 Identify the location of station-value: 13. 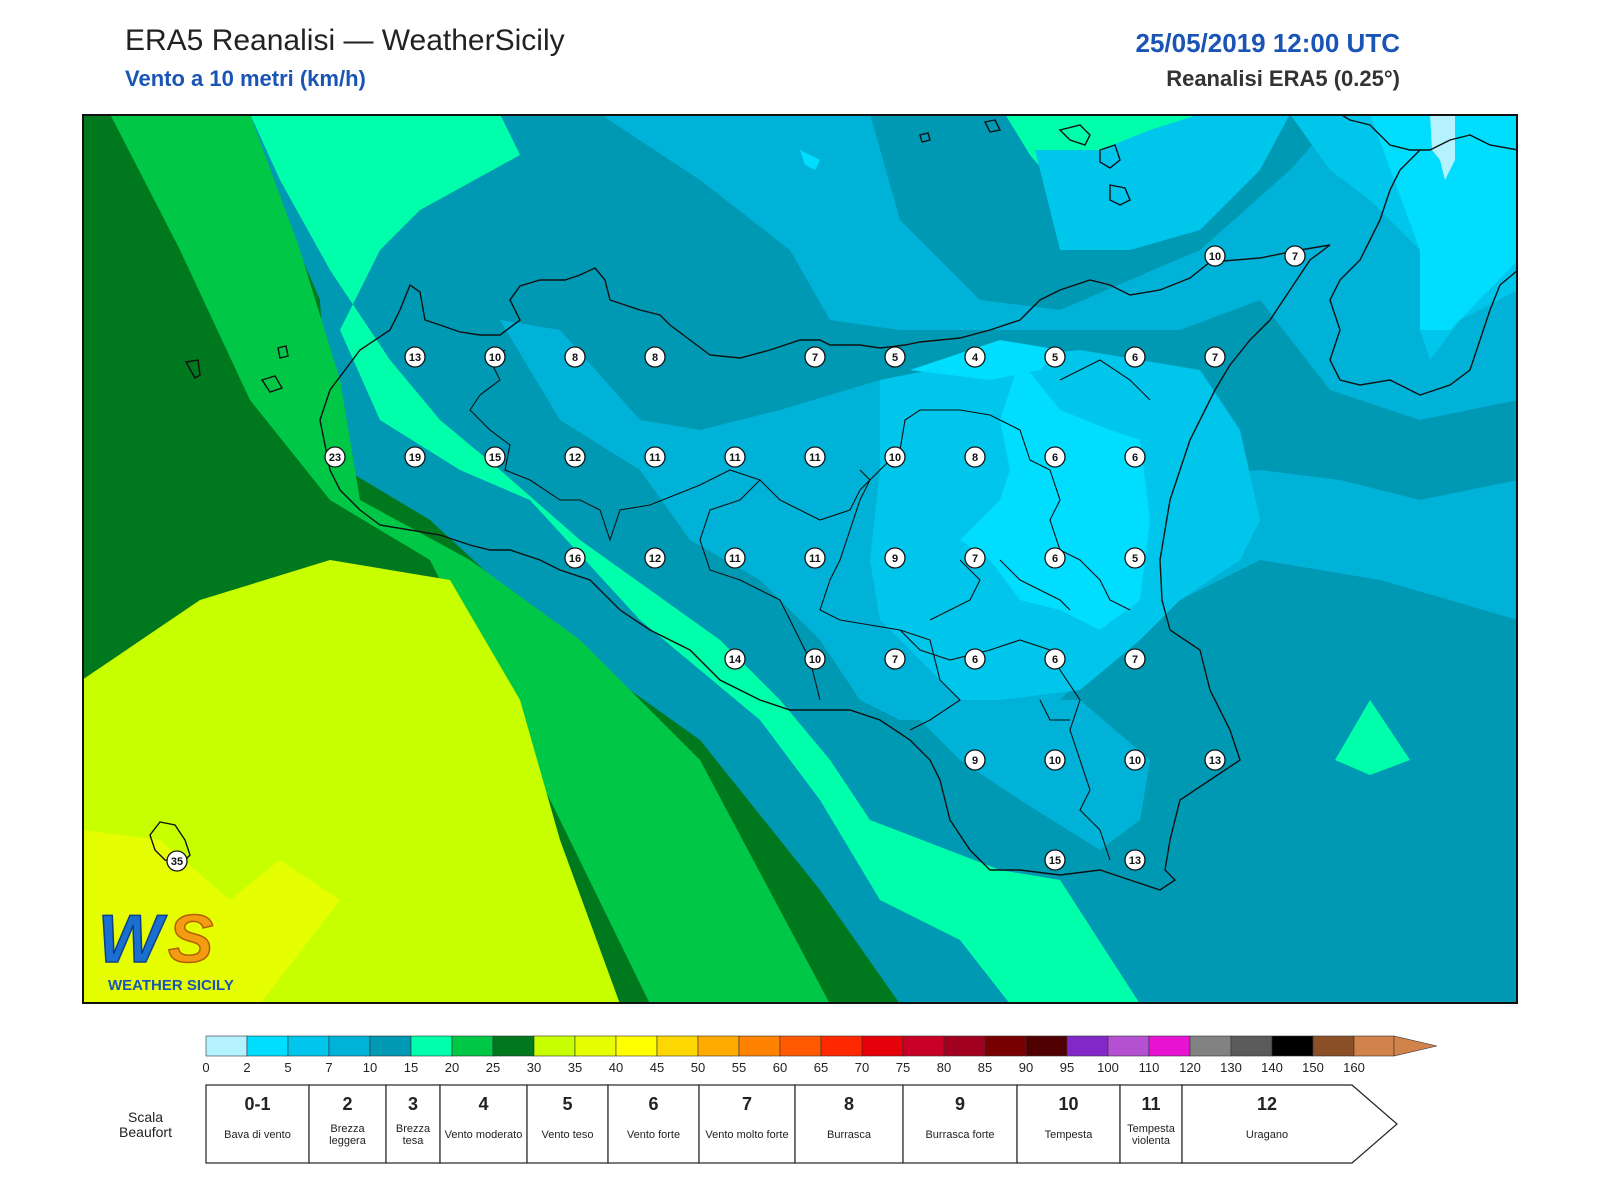
(1215, 761).